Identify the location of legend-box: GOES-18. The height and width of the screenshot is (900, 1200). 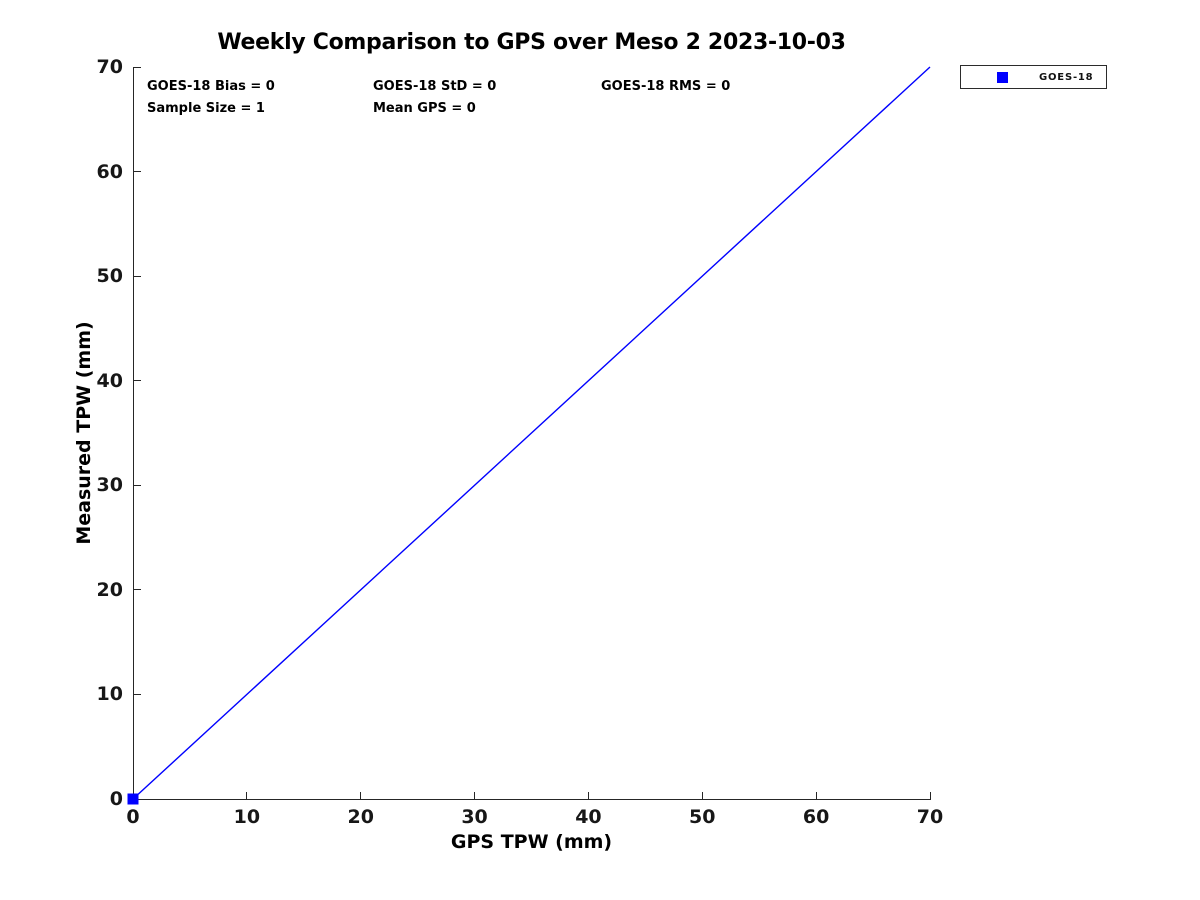
(1033, 77).